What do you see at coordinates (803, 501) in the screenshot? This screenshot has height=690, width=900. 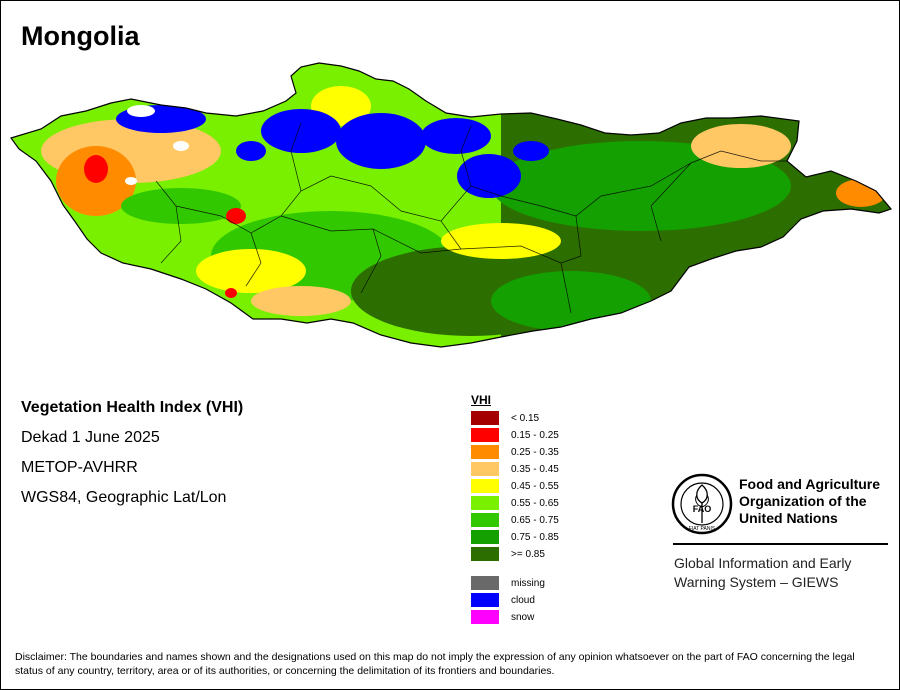 I see `fao-name-line: Organization of the` at bounding box center [803, 501].